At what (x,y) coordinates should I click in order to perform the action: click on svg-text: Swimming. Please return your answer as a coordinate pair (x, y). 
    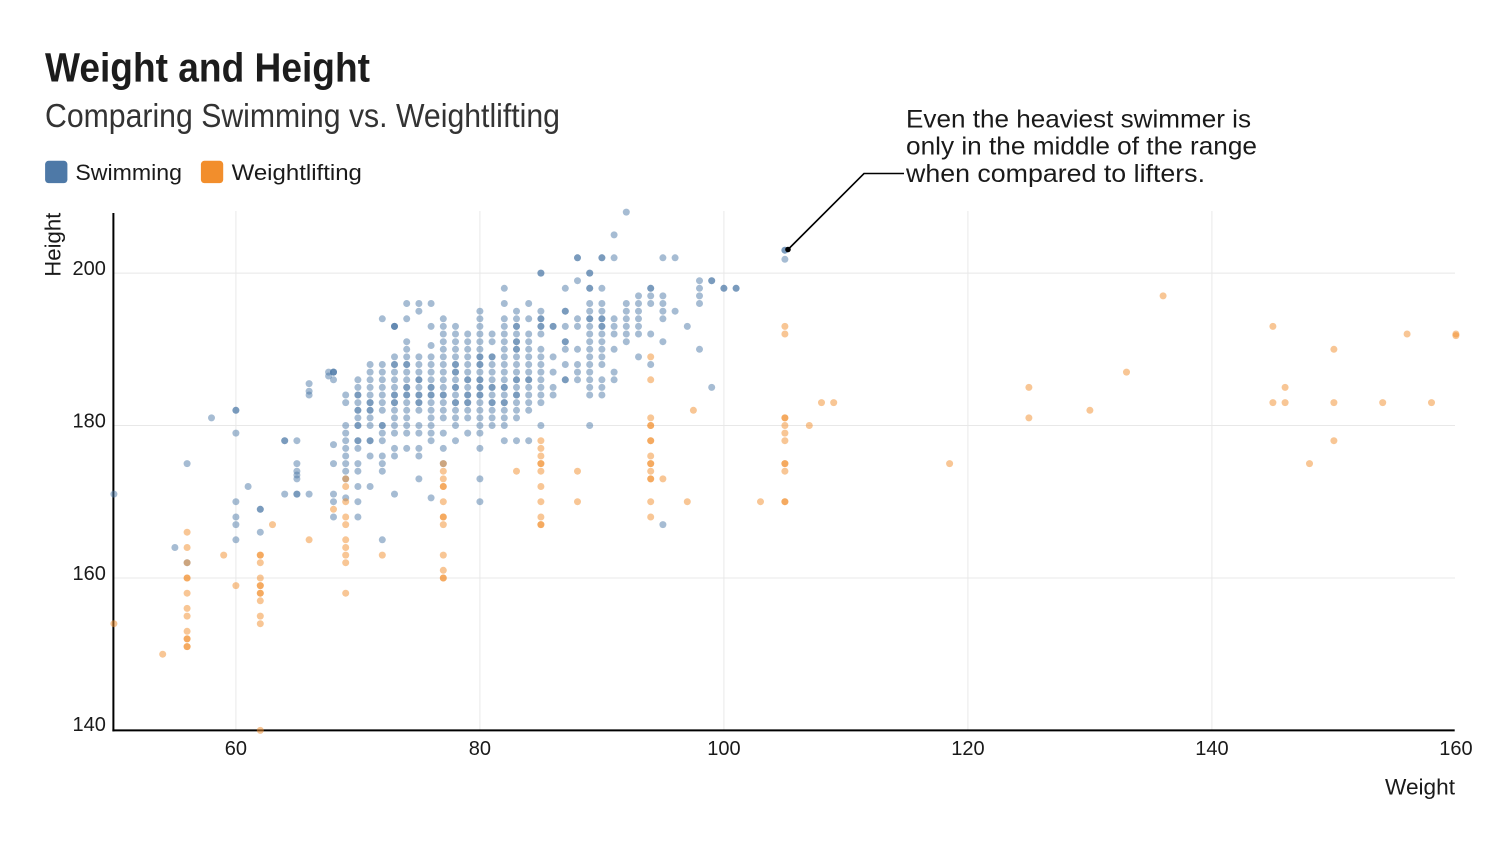
    Looking at the image, I should click on (128, 172).